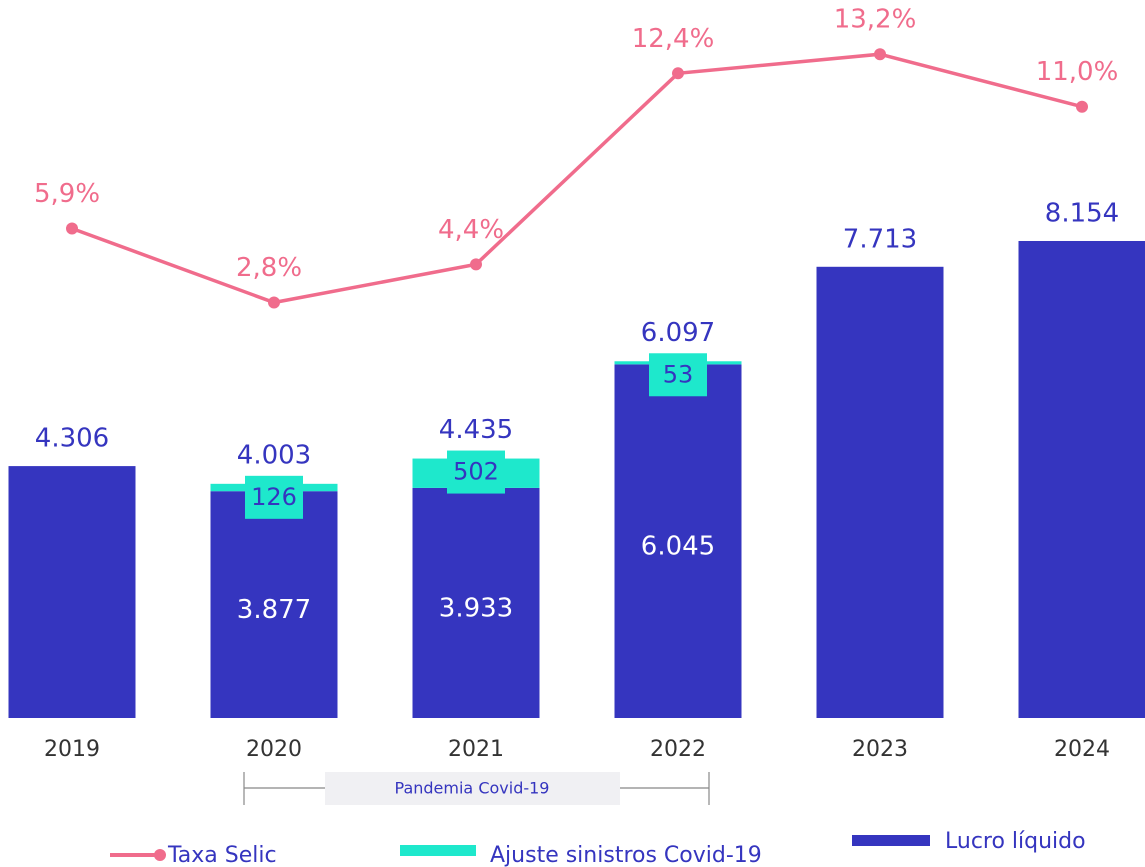 This screenshot has height=867, width=1145. Describe the element at coordinates (274, 610) in the screenshot. I see `data-label: 3.877` at that location.